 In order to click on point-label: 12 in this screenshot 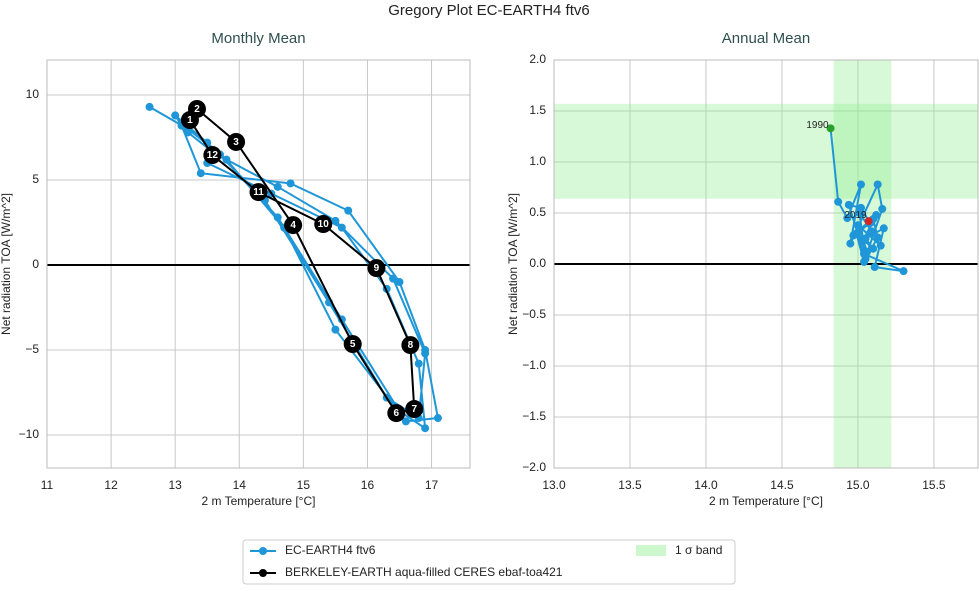, I will do `click(213, 155)`.